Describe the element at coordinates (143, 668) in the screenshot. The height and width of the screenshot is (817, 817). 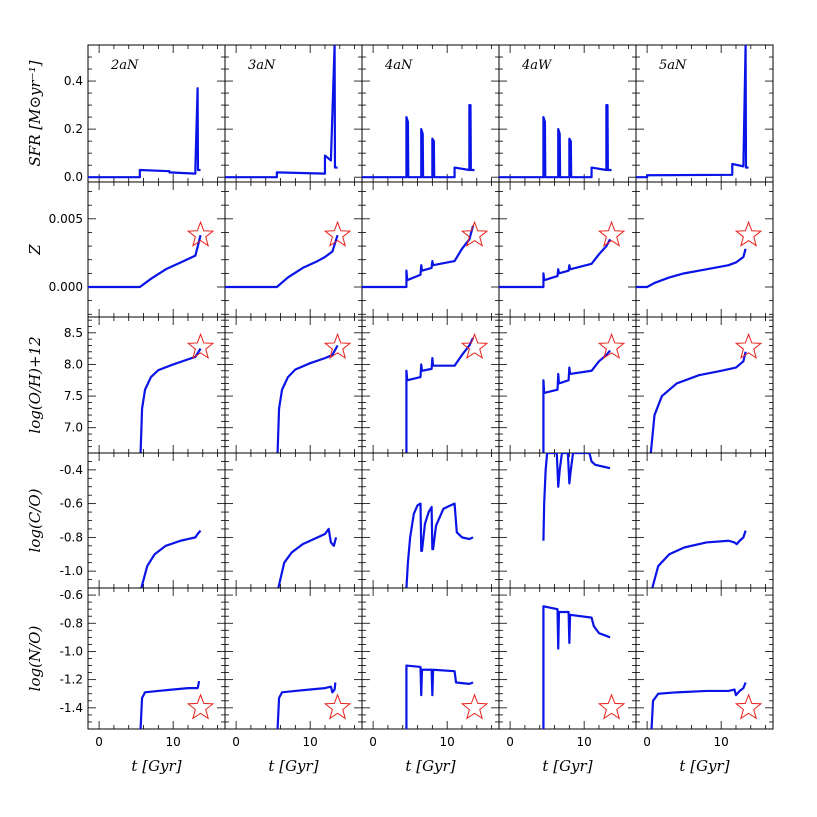
I see `panel-2aN-no: 0 10 -1.4 -1.2 -1.0 -0.8 -0.6` at that location.